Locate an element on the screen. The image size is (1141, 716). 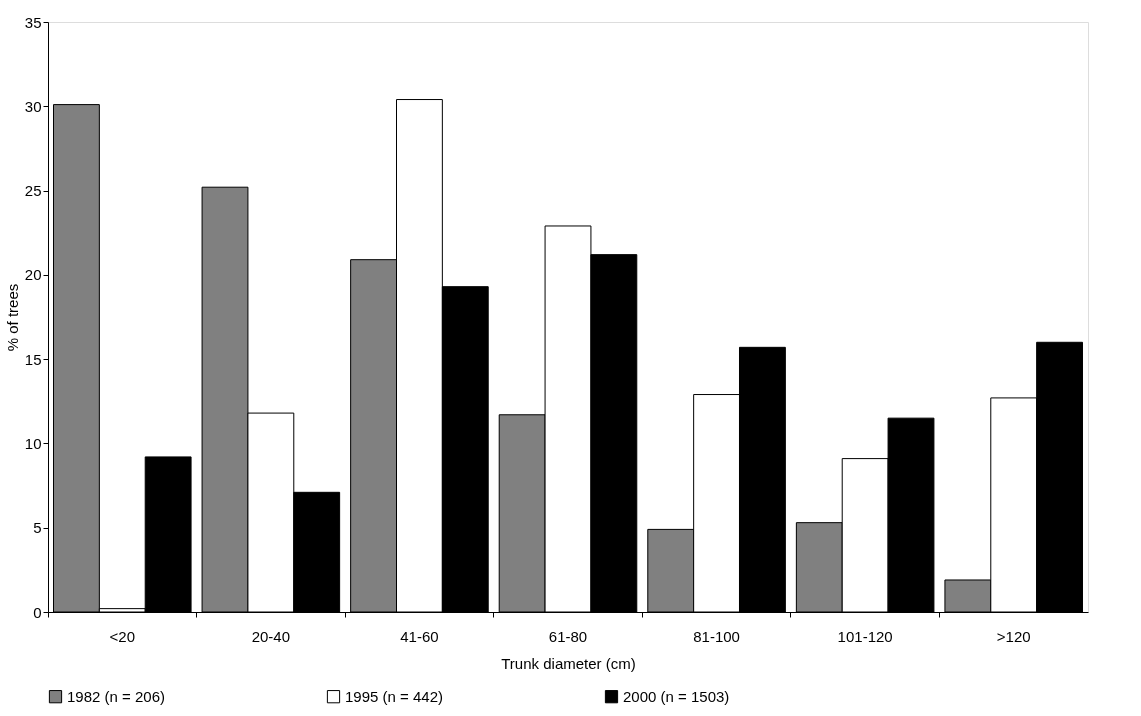
legend-label: 2000 (n = 1503) is located at coordinates (676, 696).